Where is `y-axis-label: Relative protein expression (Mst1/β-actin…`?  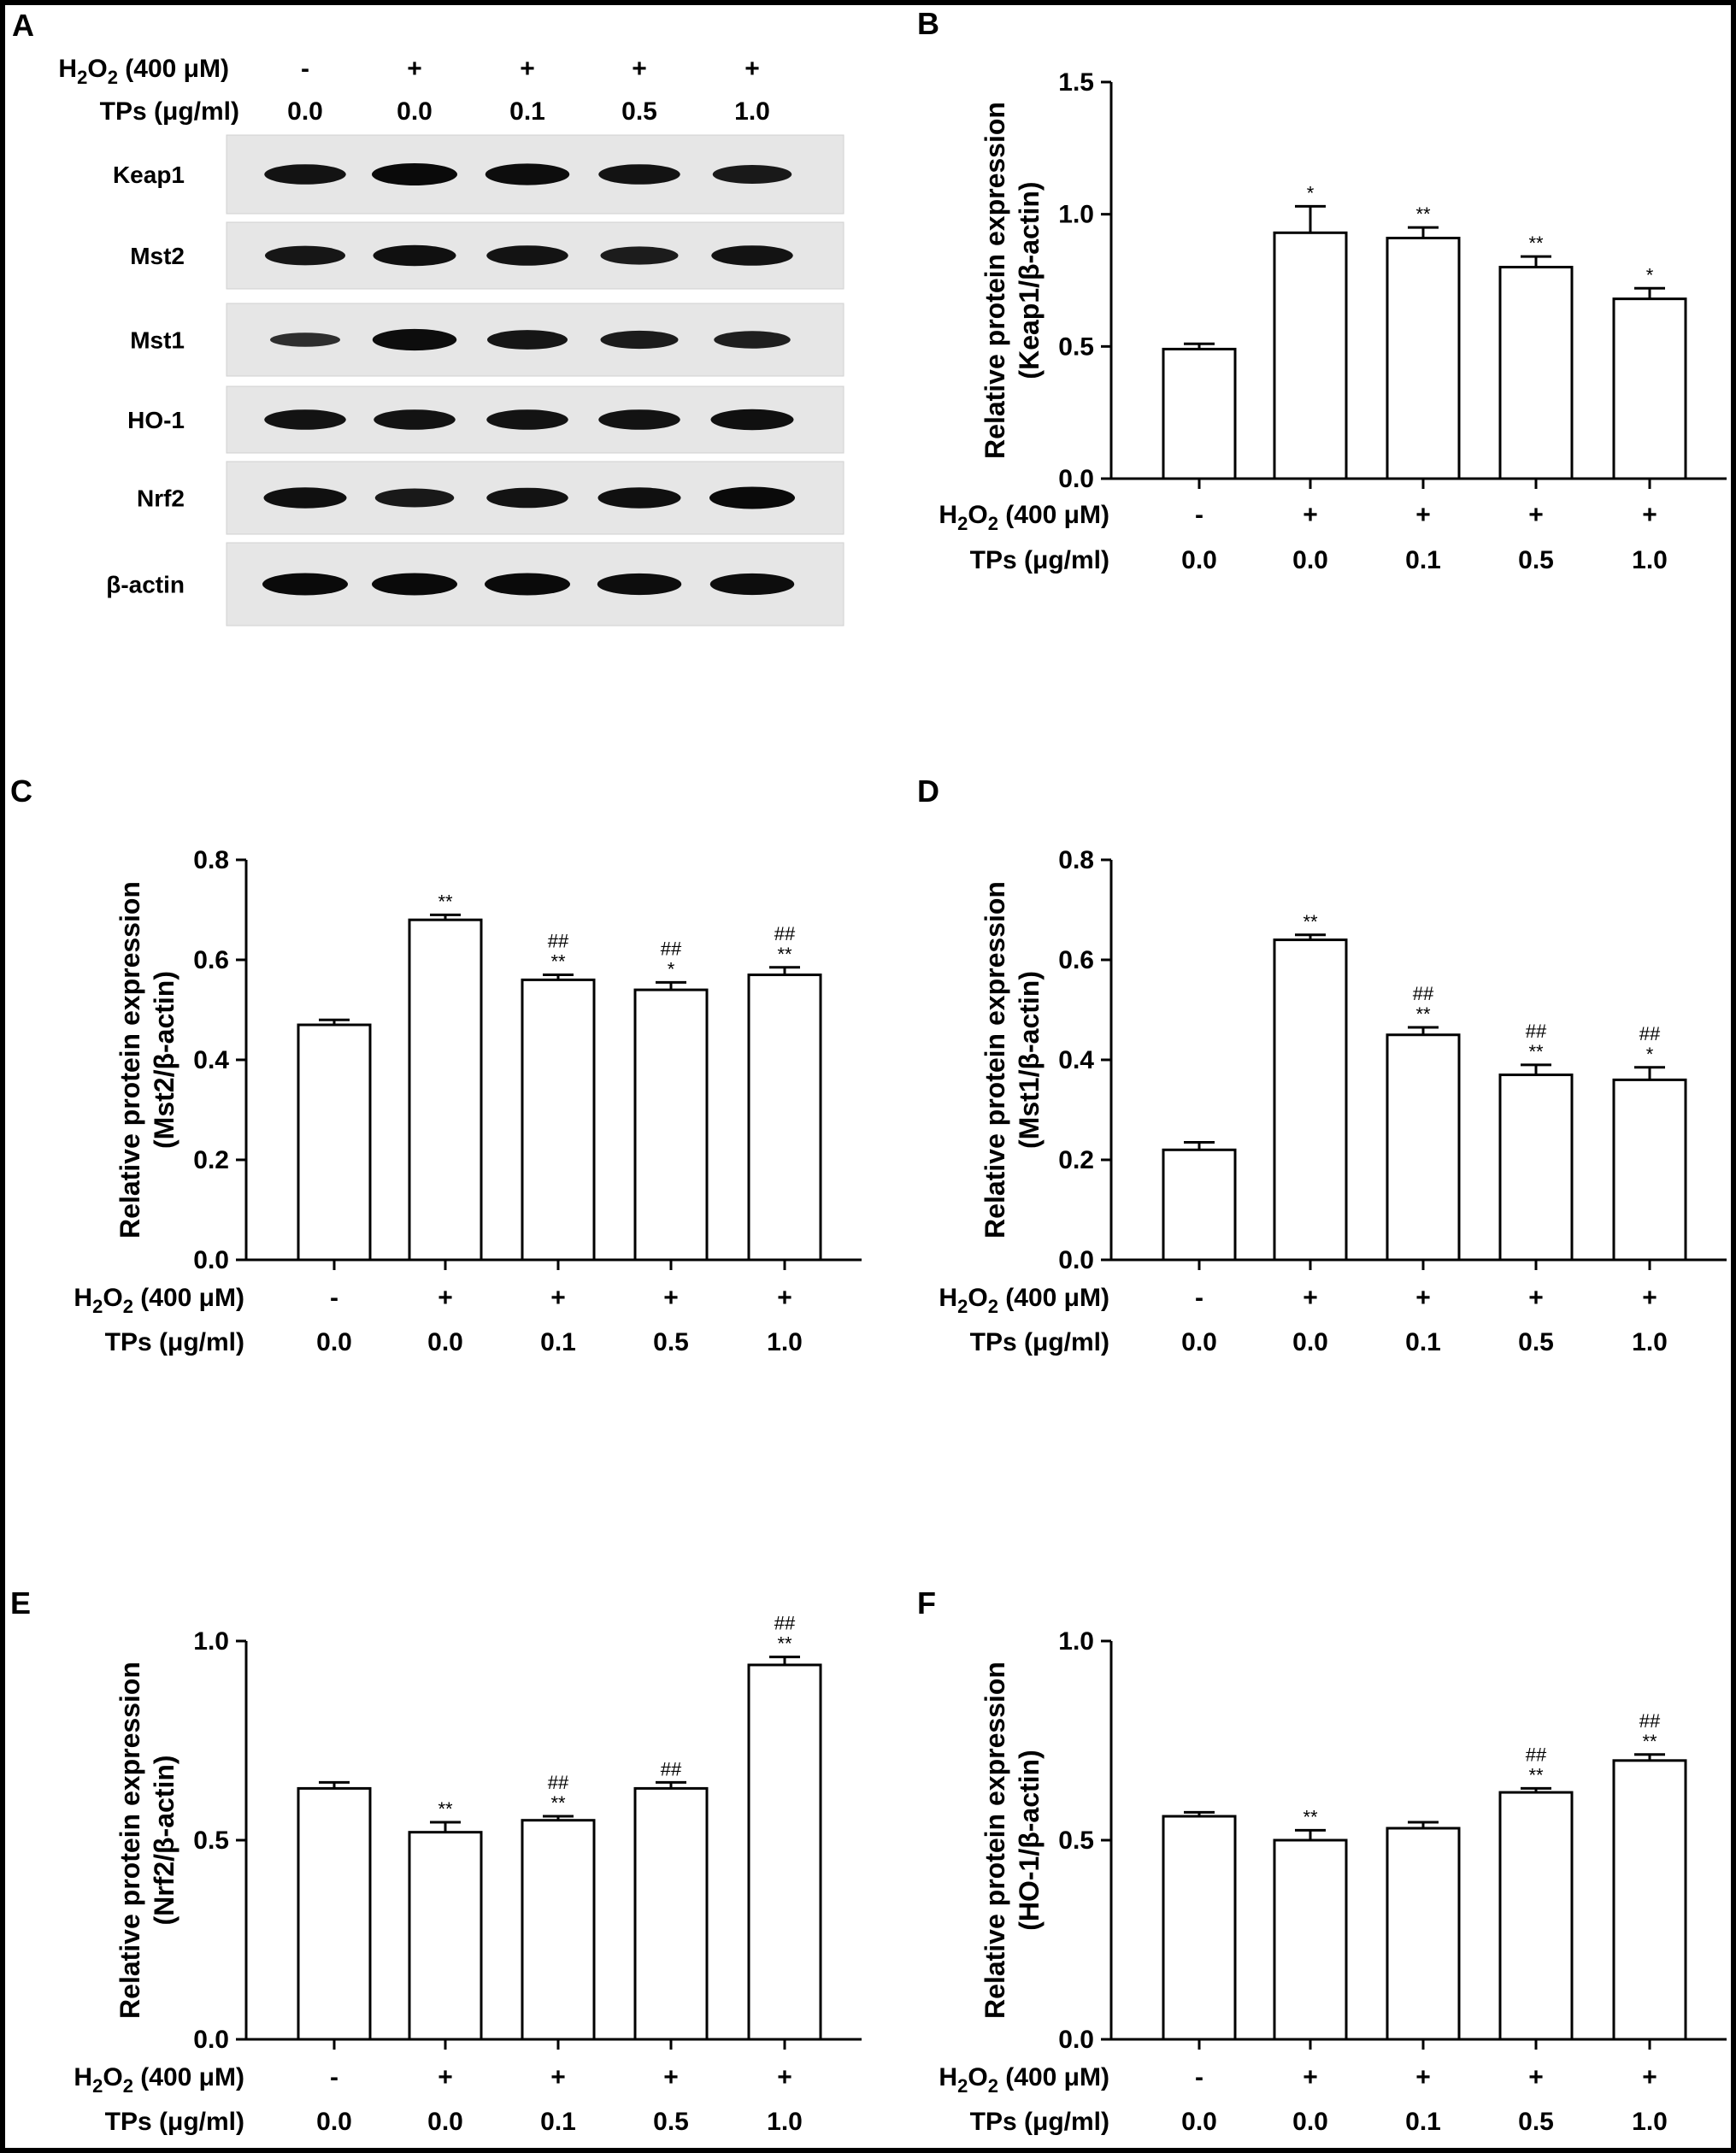
y-axis-label: Relative protein expression (Mst1/β-actin… is located at coordinates (1013, 1060).